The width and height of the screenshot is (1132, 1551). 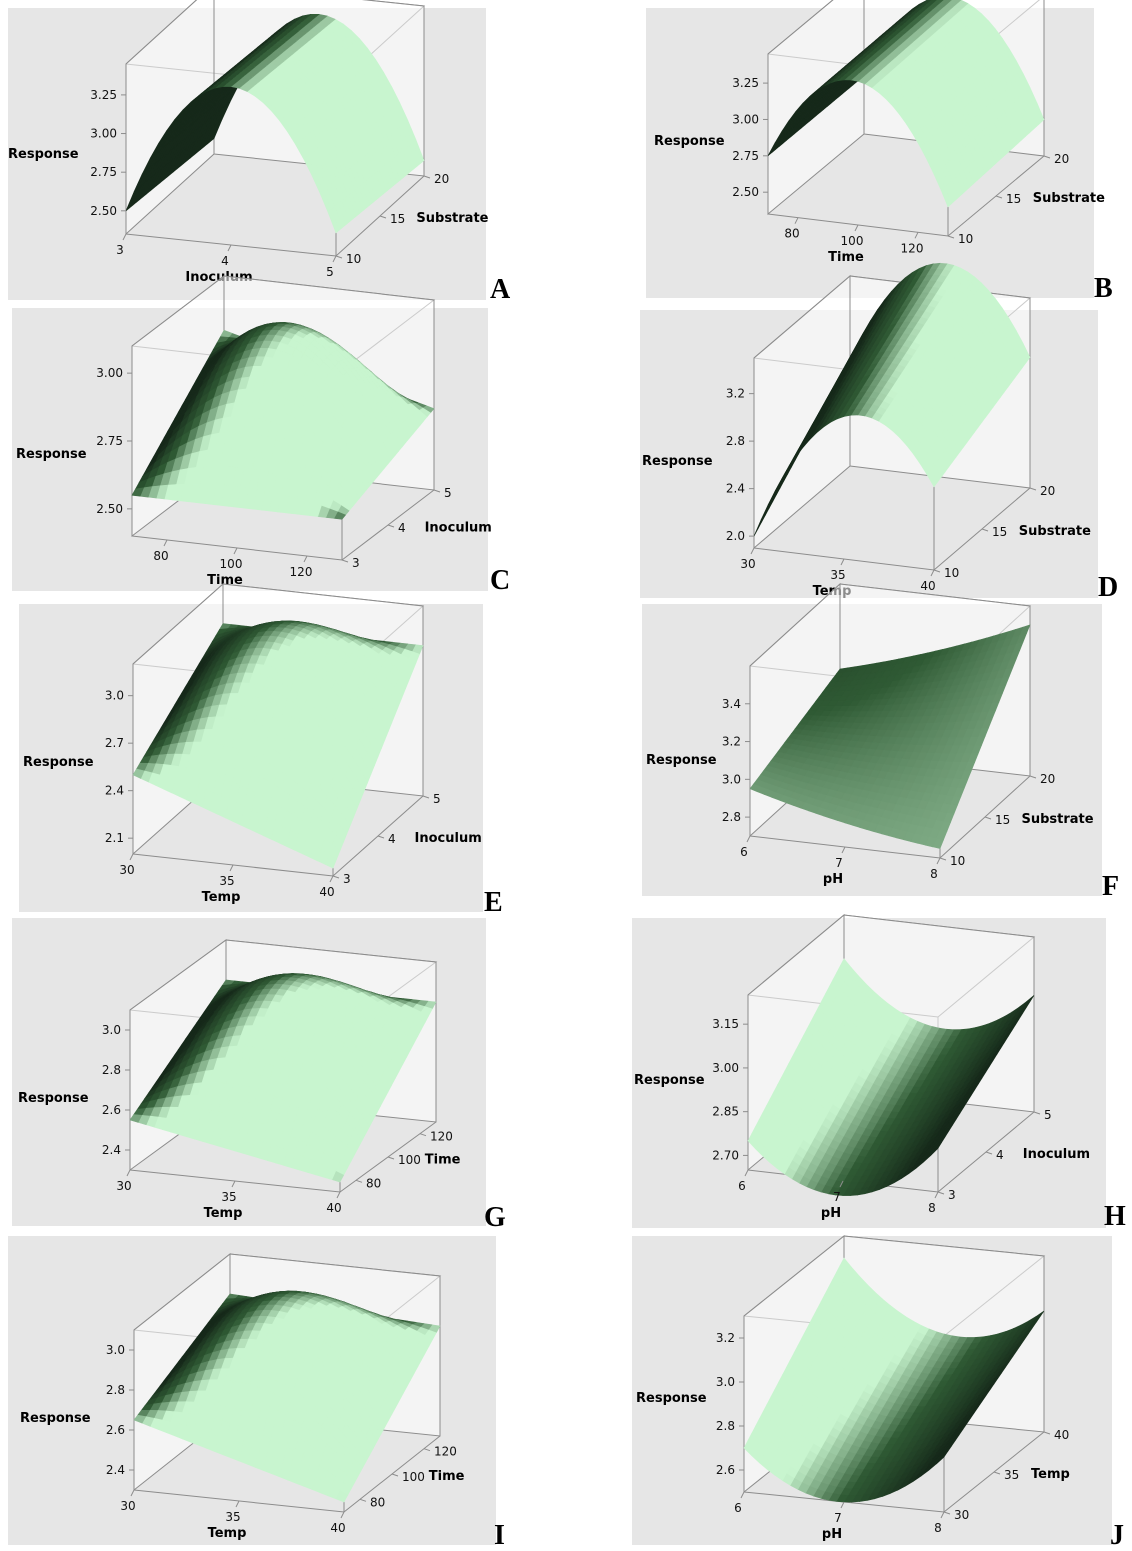 What do you see at coordinates (833, 879) in the screenshot?
I see `x-axis-label: pH` at bounding box center [833, 879].